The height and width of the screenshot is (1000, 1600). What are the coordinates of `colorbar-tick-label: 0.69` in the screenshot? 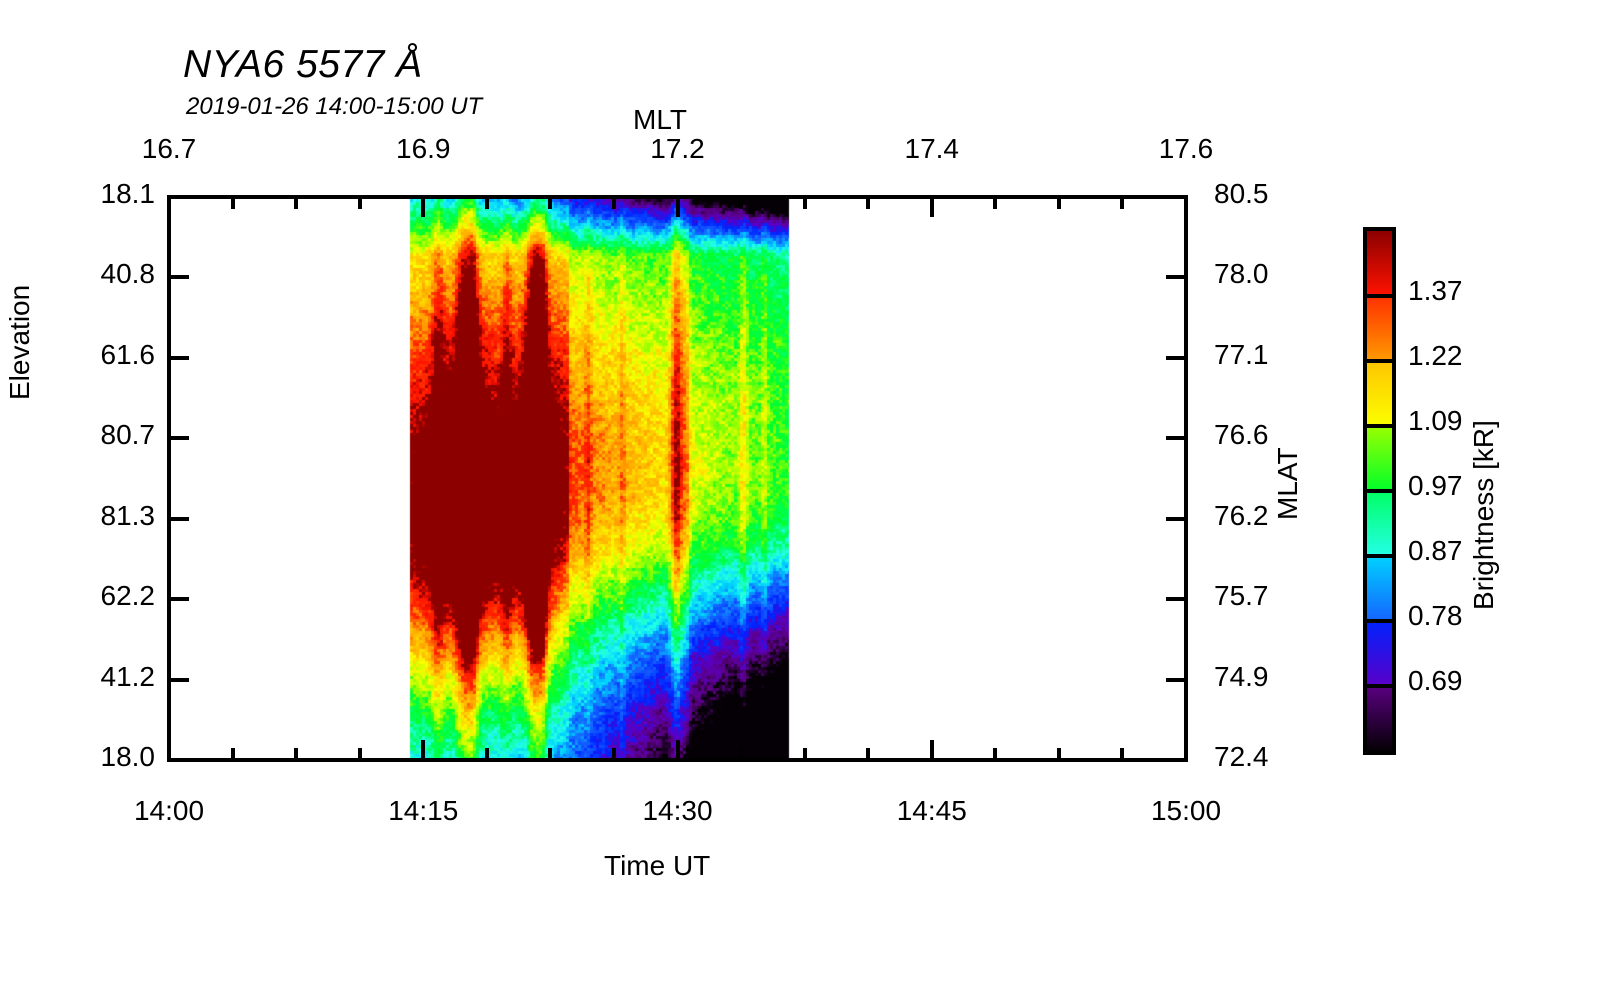 It's located at (1435, 680).